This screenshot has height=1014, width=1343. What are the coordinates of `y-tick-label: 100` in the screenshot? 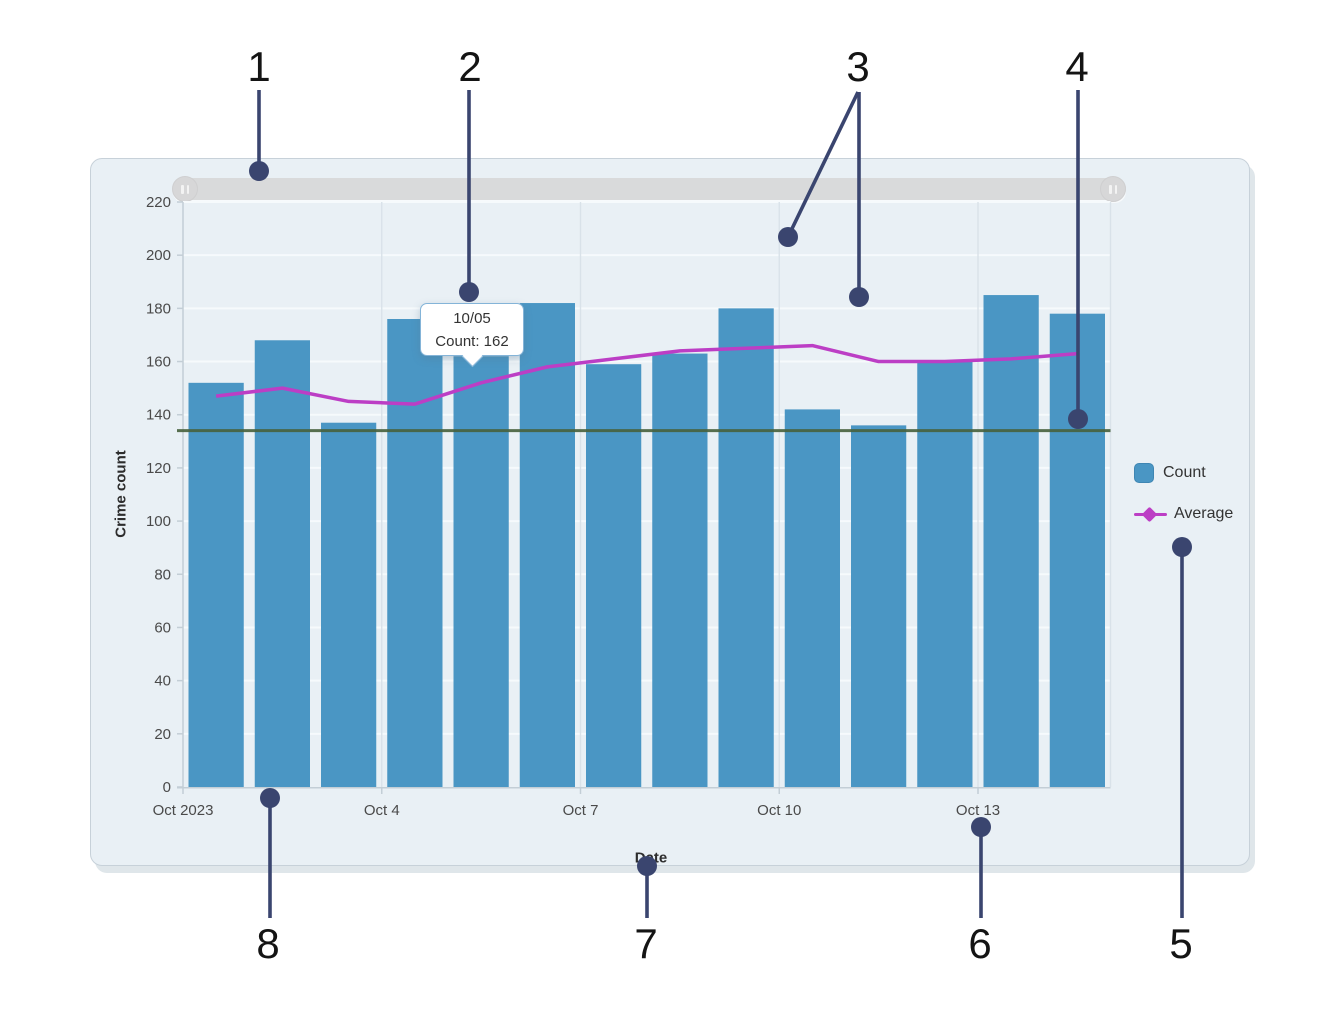 It's located at (158, 521).